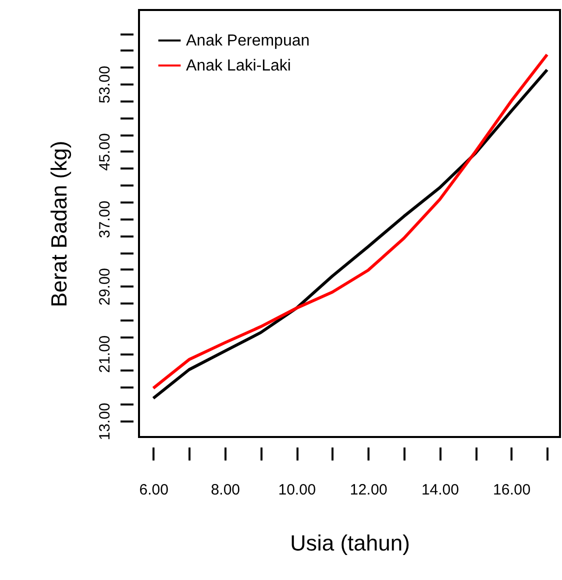 This screenshot has height=580, width=562. Describe the element at coordinates (238, 66) in the screenshot. I see `legend-label: Anak Laki-Laki` at that location.